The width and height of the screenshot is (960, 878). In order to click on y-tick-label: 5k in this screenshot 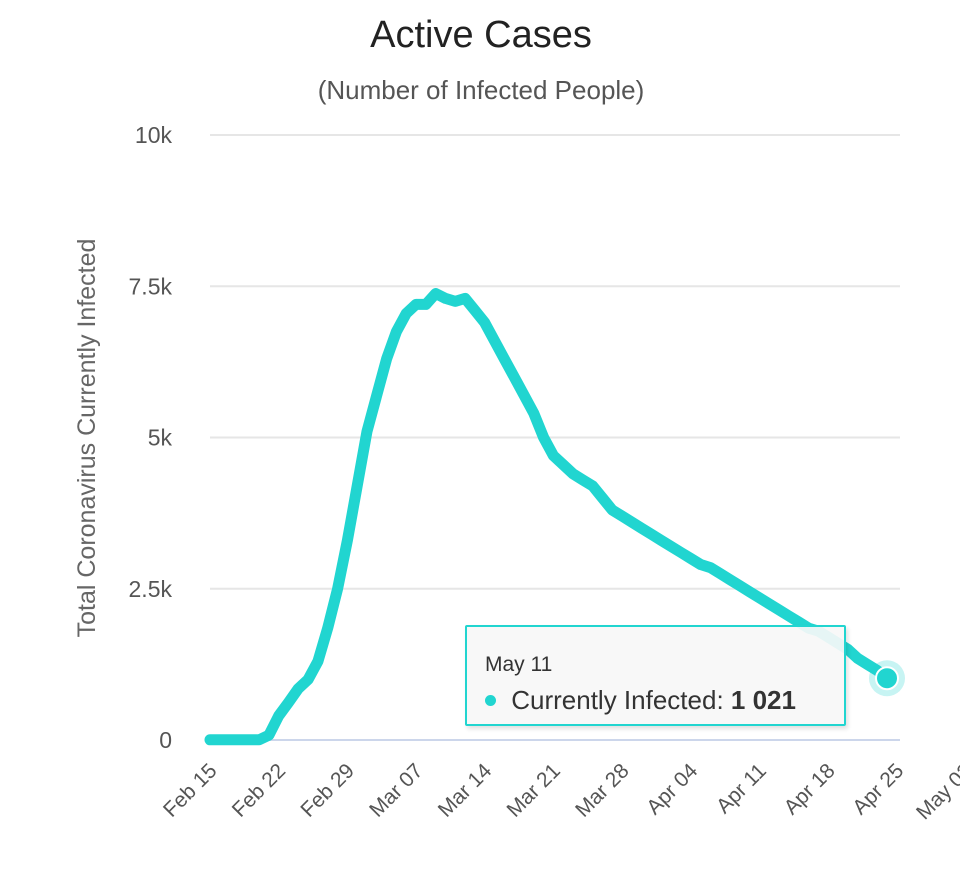, I will do `click(160, 438)`.